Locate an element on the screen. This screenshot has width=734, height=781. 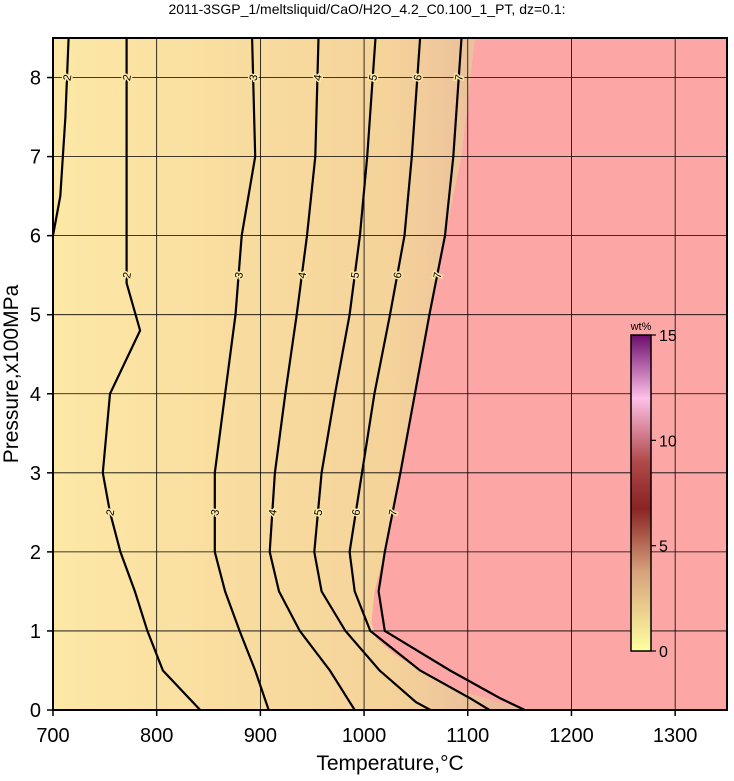
x-tick-label: 800 is located at coordinates (156, 736).